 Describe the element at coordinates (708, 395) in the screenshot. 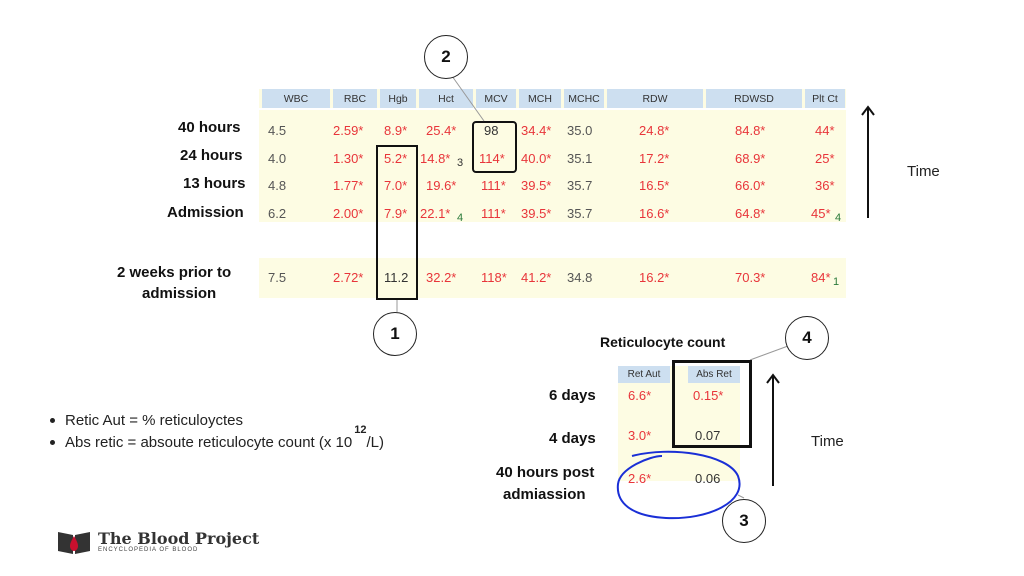

I see `retic-6d-abs-ret: 0.15*` at that location.